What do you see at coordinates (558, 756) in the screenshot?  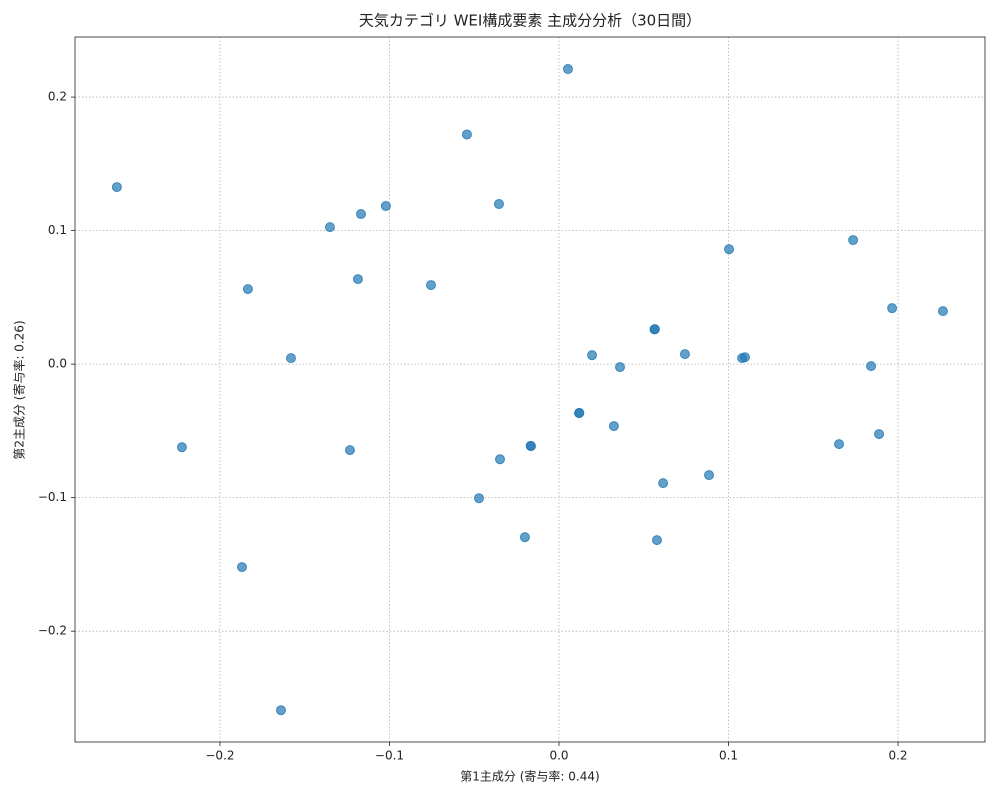 I see `x-tick-label: 0.0` at bounding box center [558, 756].